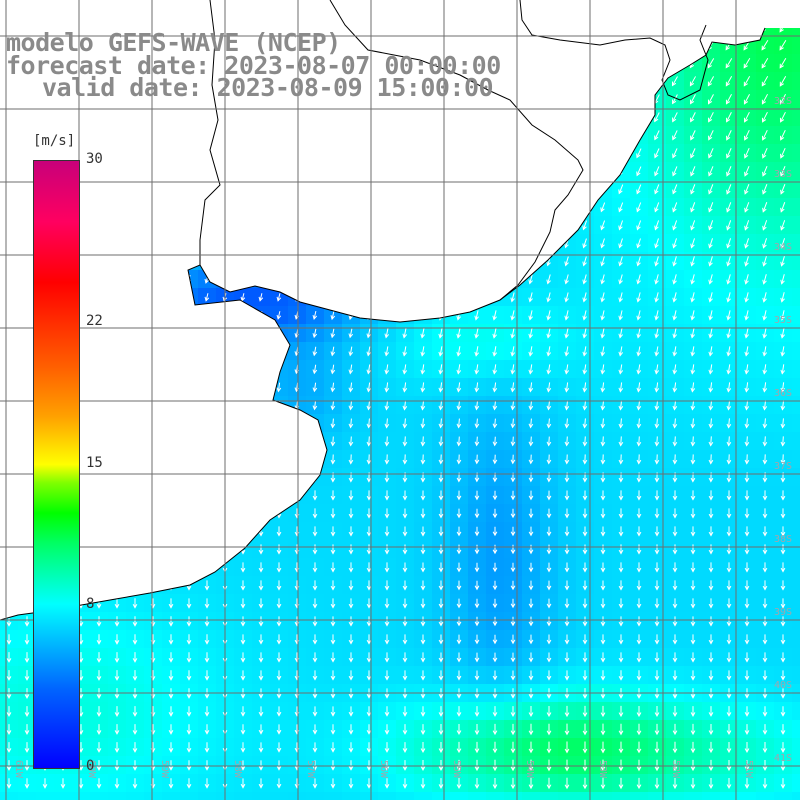  What do you see at coordinates (253, 65) in the screenshot?
I see `forecast-date: forecast date: 2023-08-07 00:00:00` at bounding box center [253, 65].